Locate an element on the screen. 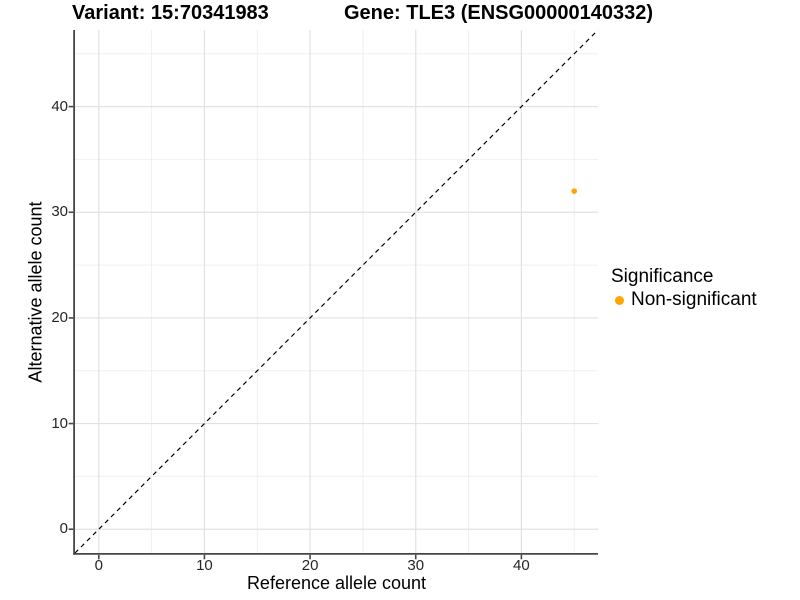 The image size is (800, 600). y-tick-label: 40 is located at coordinates (59, 106).